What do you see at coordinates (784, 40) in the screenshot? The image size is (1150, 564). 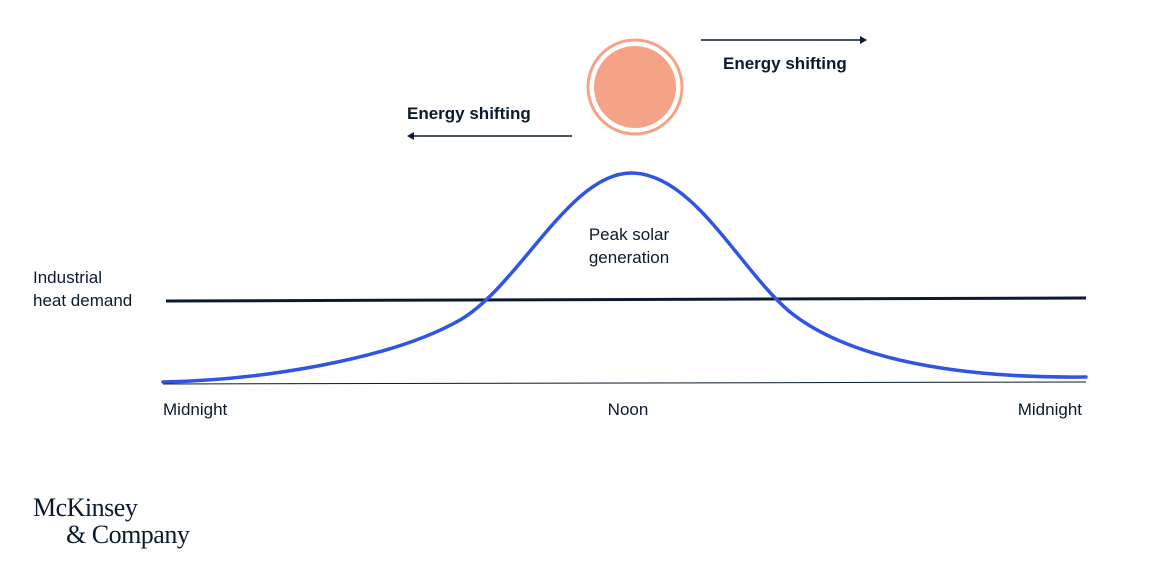 I see `arrow-right-icon` at bounding box center [784, 40].